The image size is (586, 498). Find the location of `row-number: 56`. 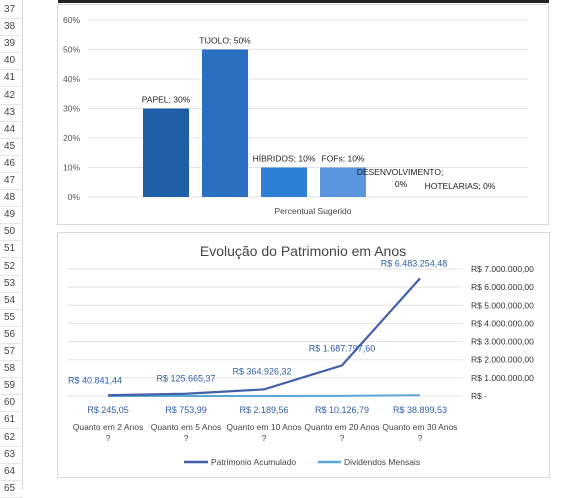

row-number: 56 is located at coordinates (11, 335).